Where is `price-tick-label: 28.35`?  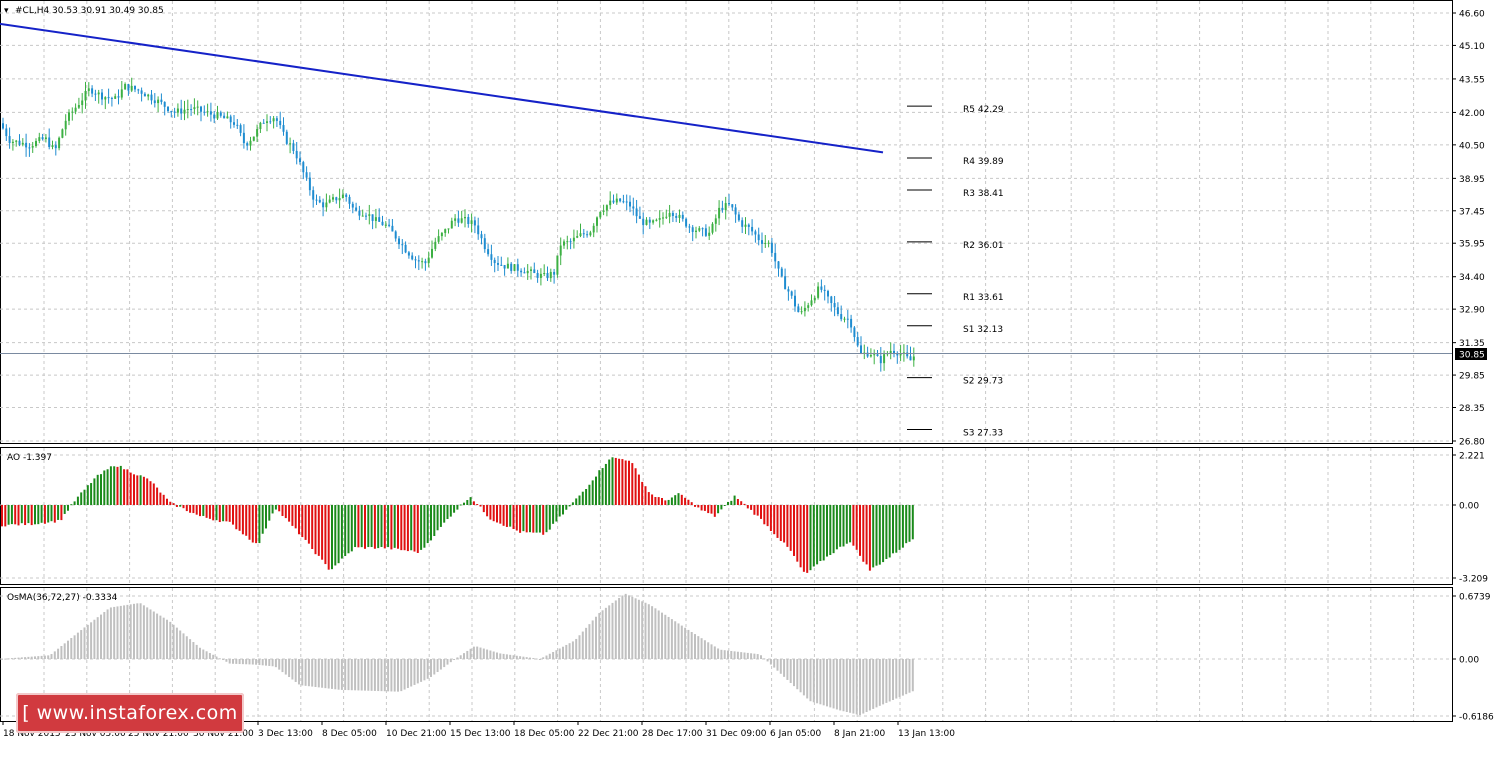 price-tick-label: 28.35 is located at coordinates (1472, 409).